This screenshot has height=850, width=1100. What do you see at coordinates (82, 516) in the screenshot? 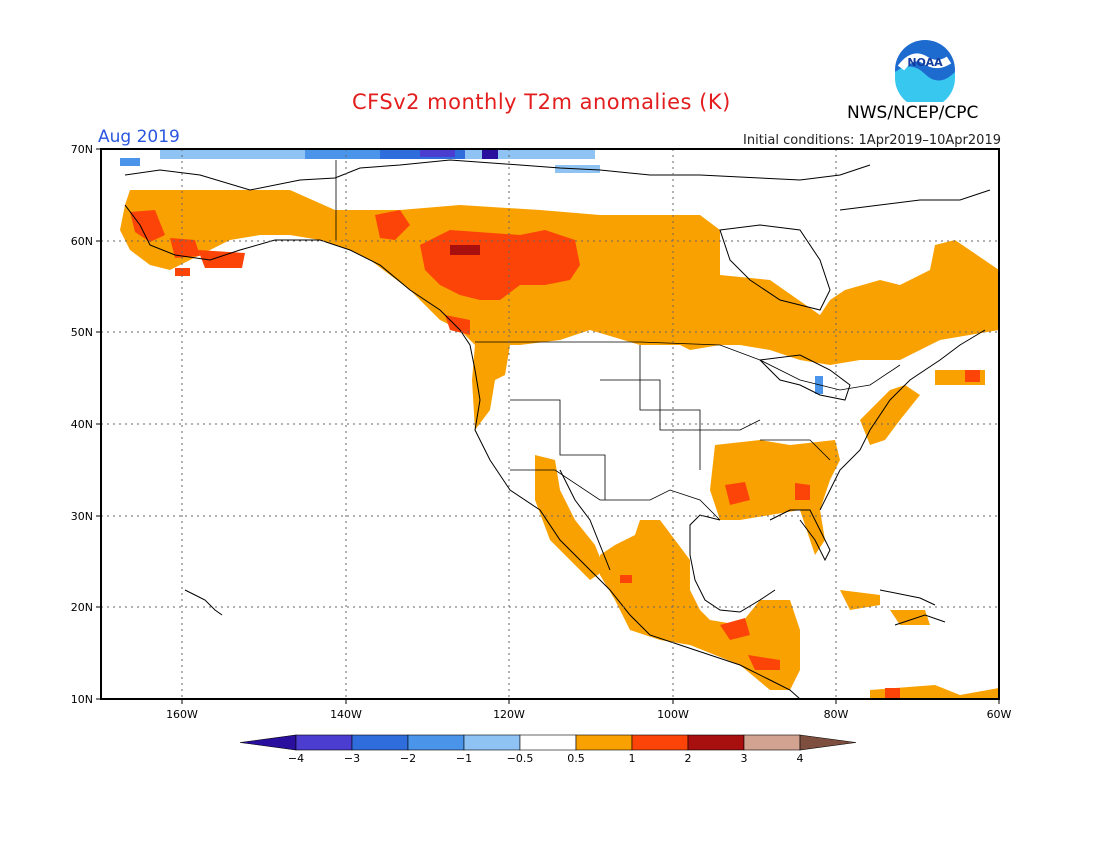
I see `lat-label: 30N` at bounding box center [82, 516].